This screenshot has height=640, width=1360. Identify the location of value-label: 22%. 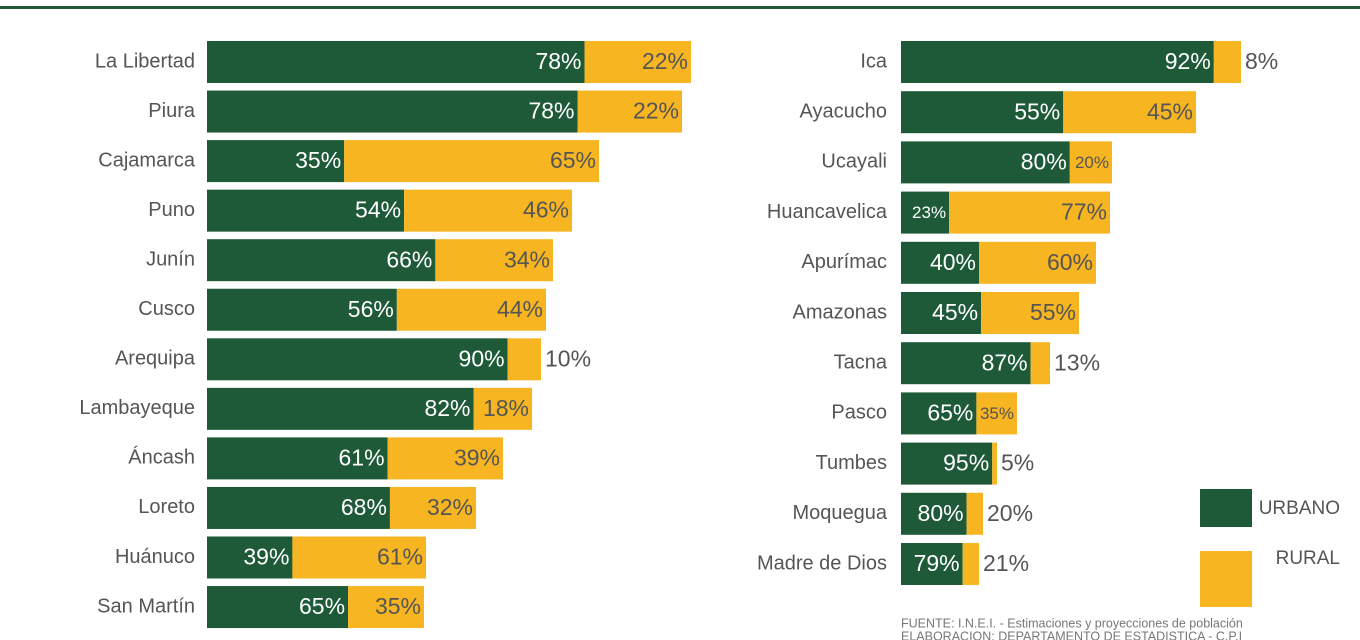
(656, 111).